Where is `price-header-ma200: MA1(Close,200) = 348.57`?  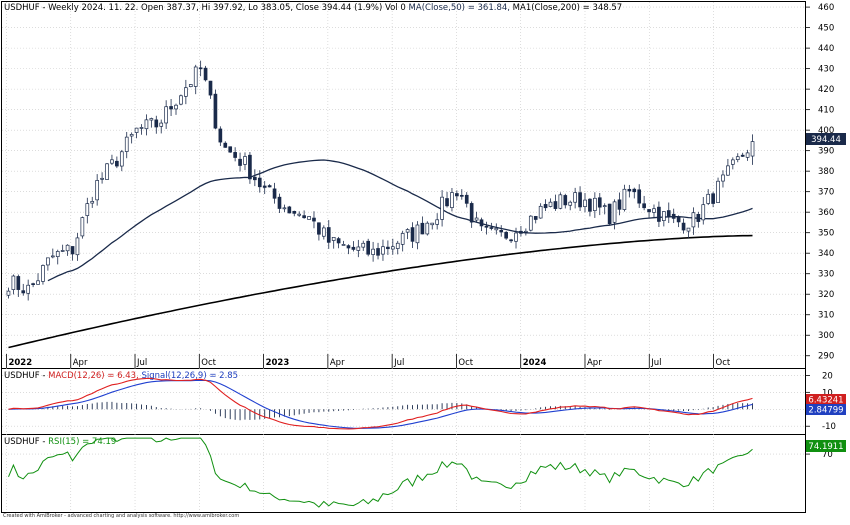
price-header-ma200: MA1(Close,200) = 348.57 is located at coordinates (568, 8).